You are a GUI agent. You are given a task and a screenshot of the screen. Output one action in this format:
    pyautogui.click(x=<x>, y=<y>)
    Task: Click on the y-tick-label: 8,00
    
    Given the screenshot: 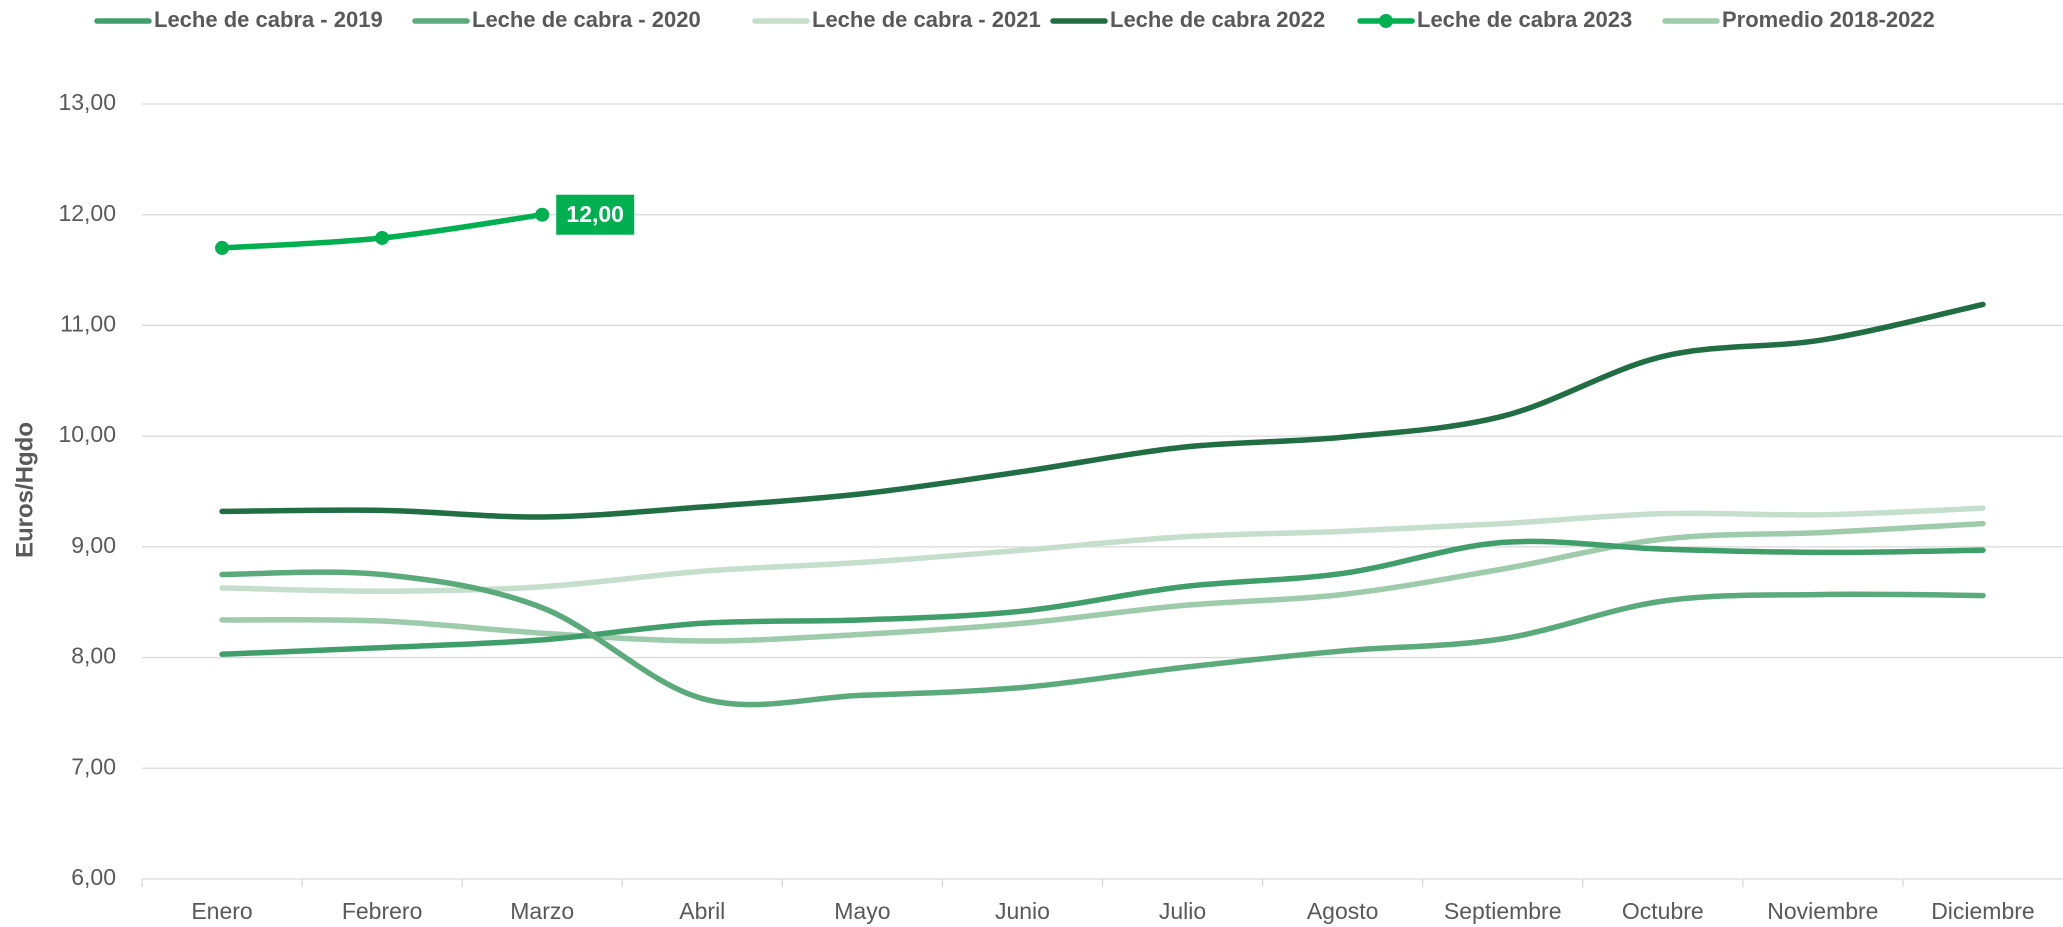 What is the action you would take?
    pyautogui.click(x=93, y=656)
    